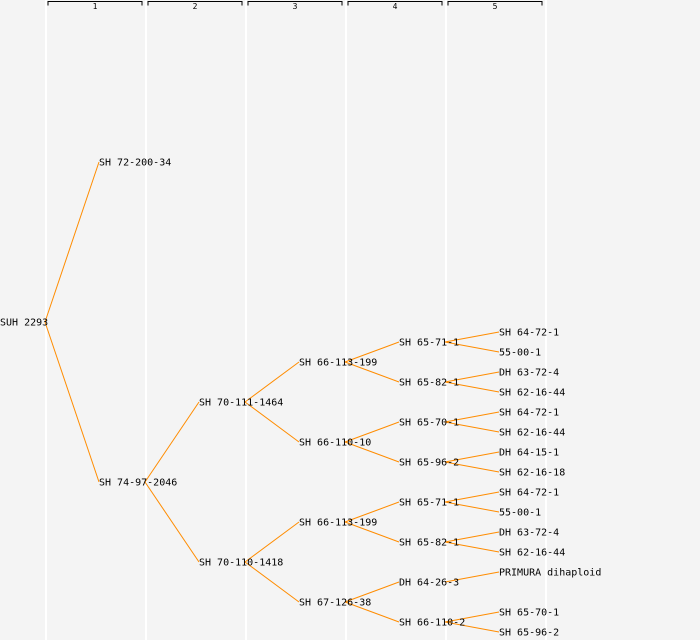 The image size is (700, 640). Describe the element at coordinates (135, 163) in the screenshot. I see `tree-node-label: SH 72-200-34` at that location.